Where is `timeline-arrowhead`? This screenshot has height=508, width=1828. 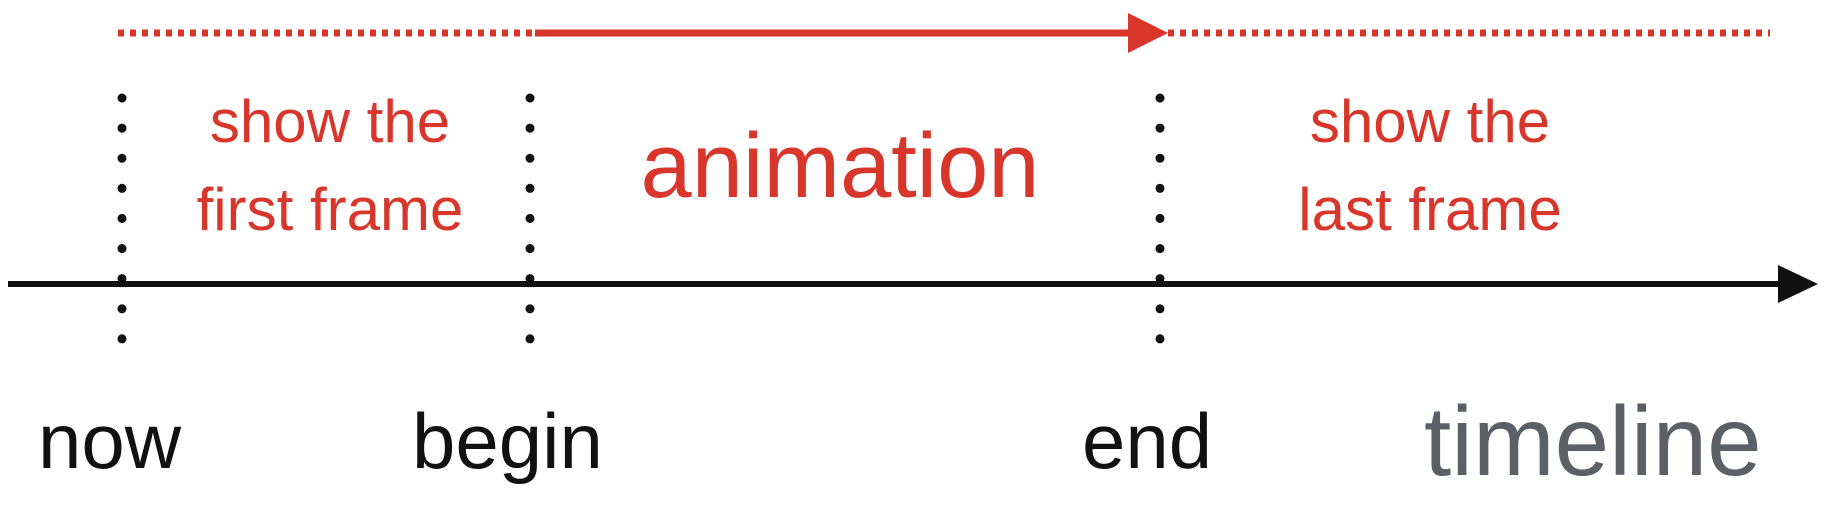
timeline-arrowhead is located at coordinates (1798, 284).